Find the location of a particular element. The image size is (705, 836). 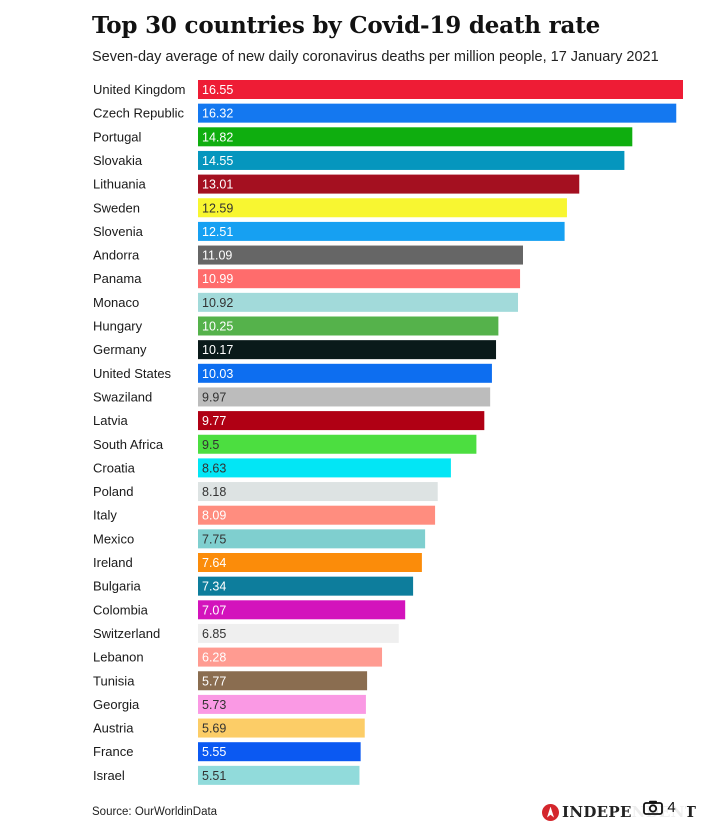

category-label: Sweden is located at coordinates (116, 207).